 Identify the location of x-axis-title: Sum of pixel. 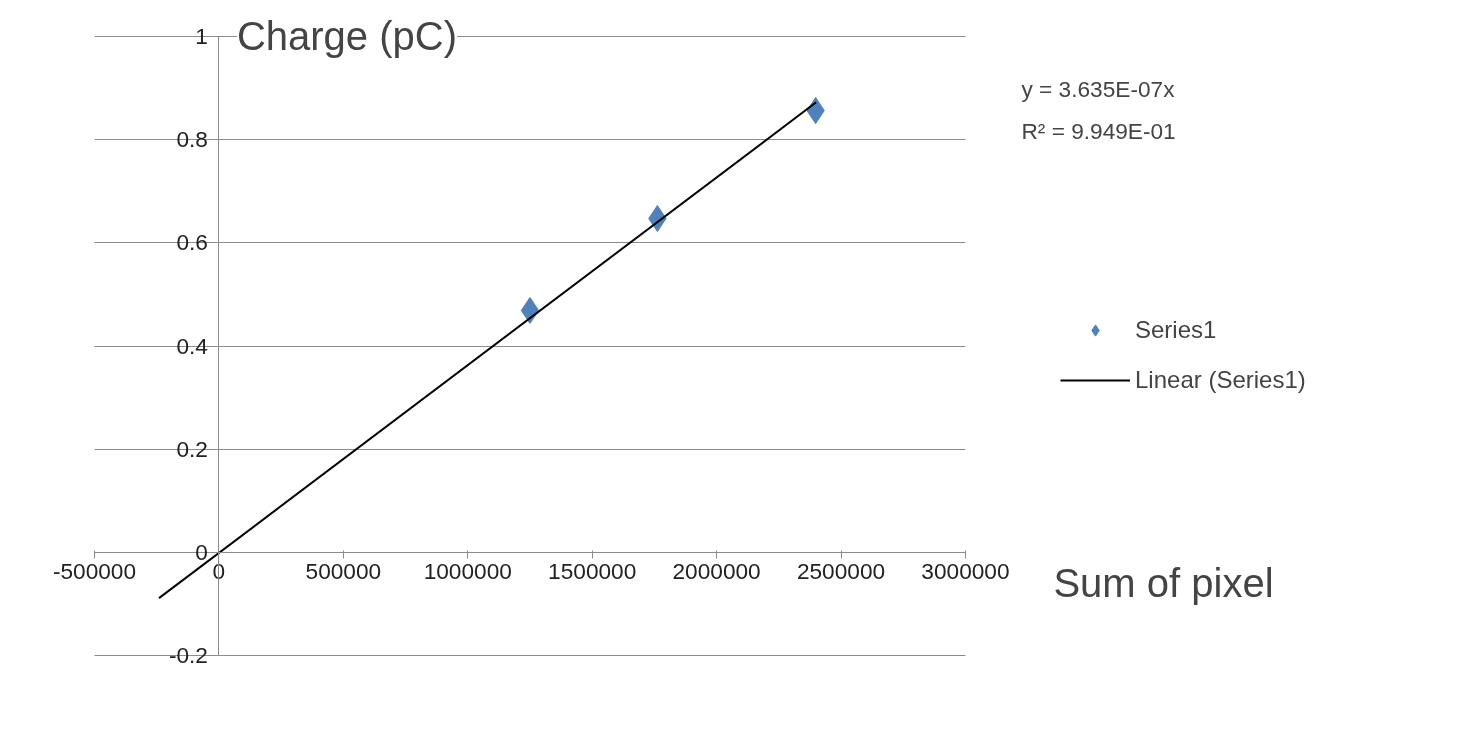
(1163, 582).